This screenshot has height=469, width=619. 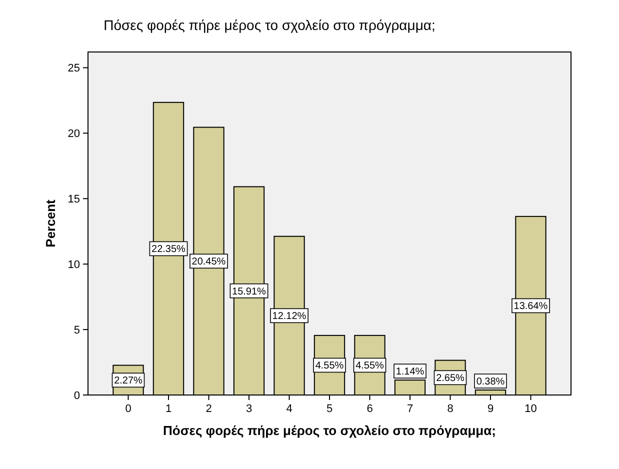 What do you see at coordinates (369, 409) in the screenshot?
I see `x-tick-label: 6` at bounding box center [369, 409].